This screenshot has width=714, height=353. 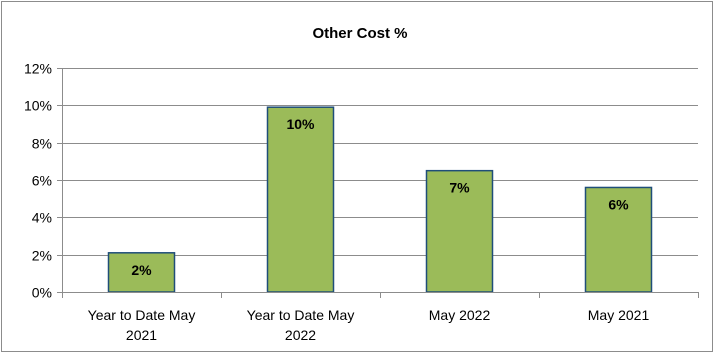 I want to click on y-tick-label: 4%, so click(x=42, y=218).